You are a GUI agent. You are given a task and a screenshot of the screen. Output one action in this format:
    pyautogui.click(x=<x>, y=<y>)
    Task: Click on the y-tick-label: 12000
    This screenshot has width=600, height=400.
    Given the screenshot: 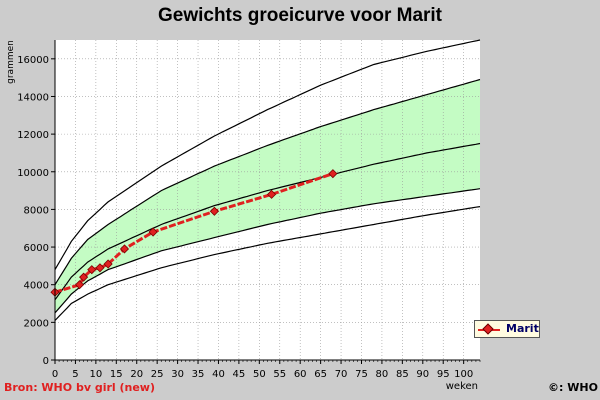 What is the action you would take?
    pyautogui.click(x=33, y=135)
    